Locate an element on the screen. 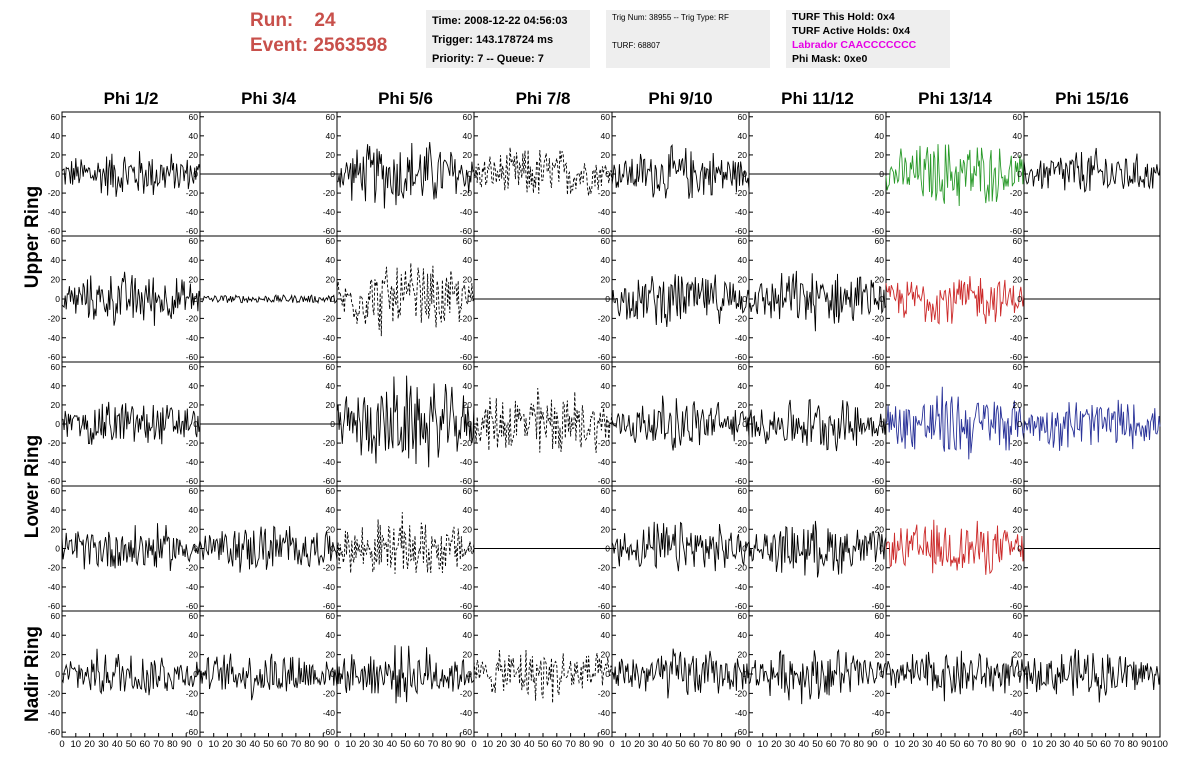  trigger-text: Trigger: 143.178724 ms is located at coordinates (493, 40).